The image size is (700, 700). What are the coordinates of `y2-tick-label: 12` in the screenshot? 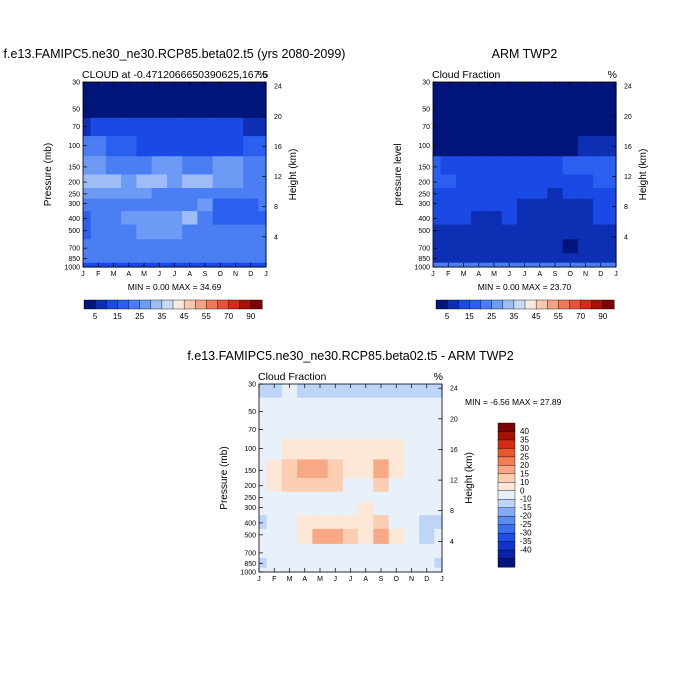 It's located at (278, 177).